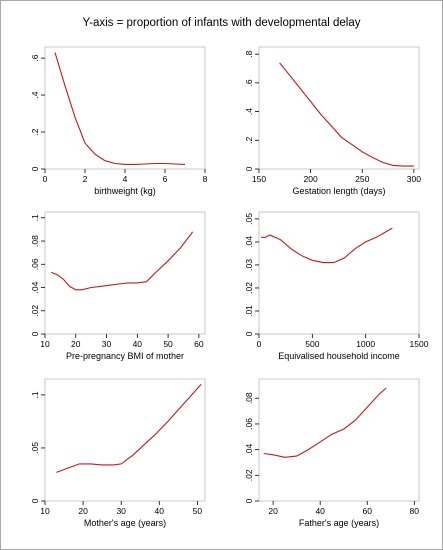 The width and height of the screenshot is (443, 550). I want to click on x-tick-label: 2, so click(85, 179).